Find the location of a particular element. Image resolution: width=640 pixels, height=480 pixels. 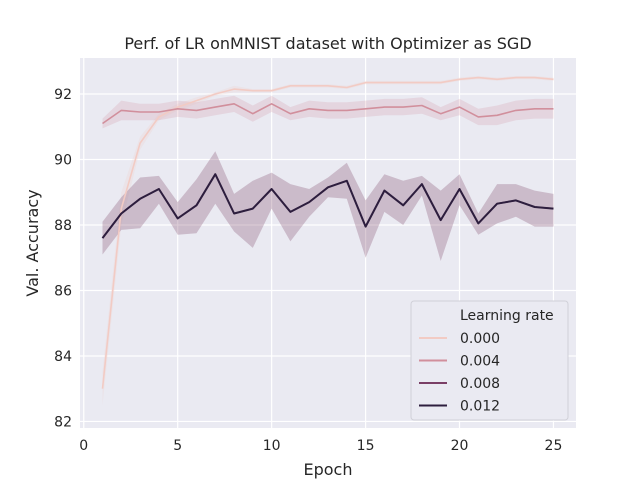

legend-title: Learning rate is located at coordinates (507, 316).